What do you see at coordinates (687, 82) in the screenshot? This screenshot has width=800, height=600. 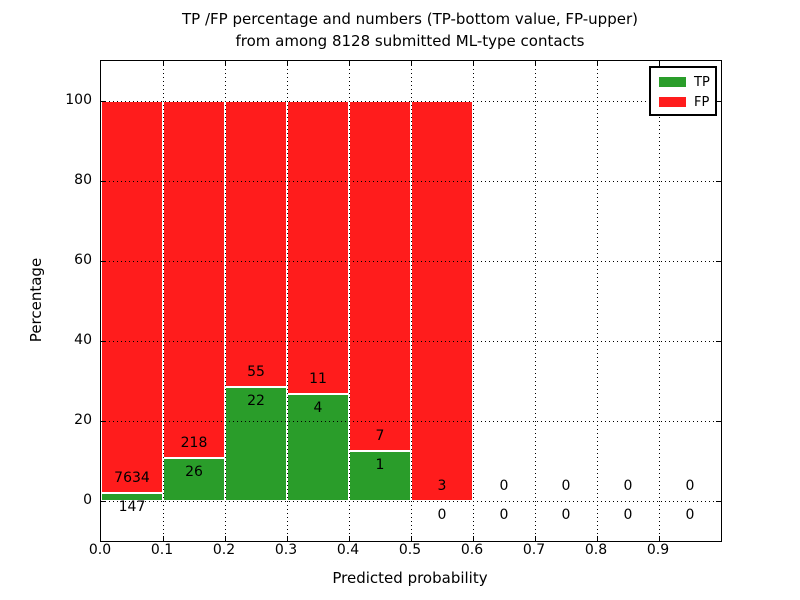 I see `legend-row: TP` at bounding box center [687, 82].